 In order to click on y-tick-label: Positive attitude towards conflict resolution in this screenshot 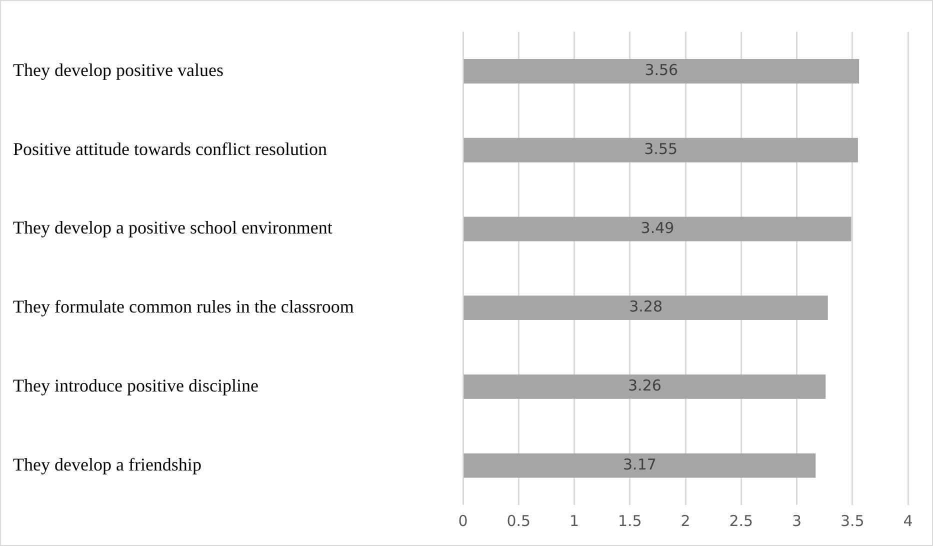, I will do `click(170, 148)`.